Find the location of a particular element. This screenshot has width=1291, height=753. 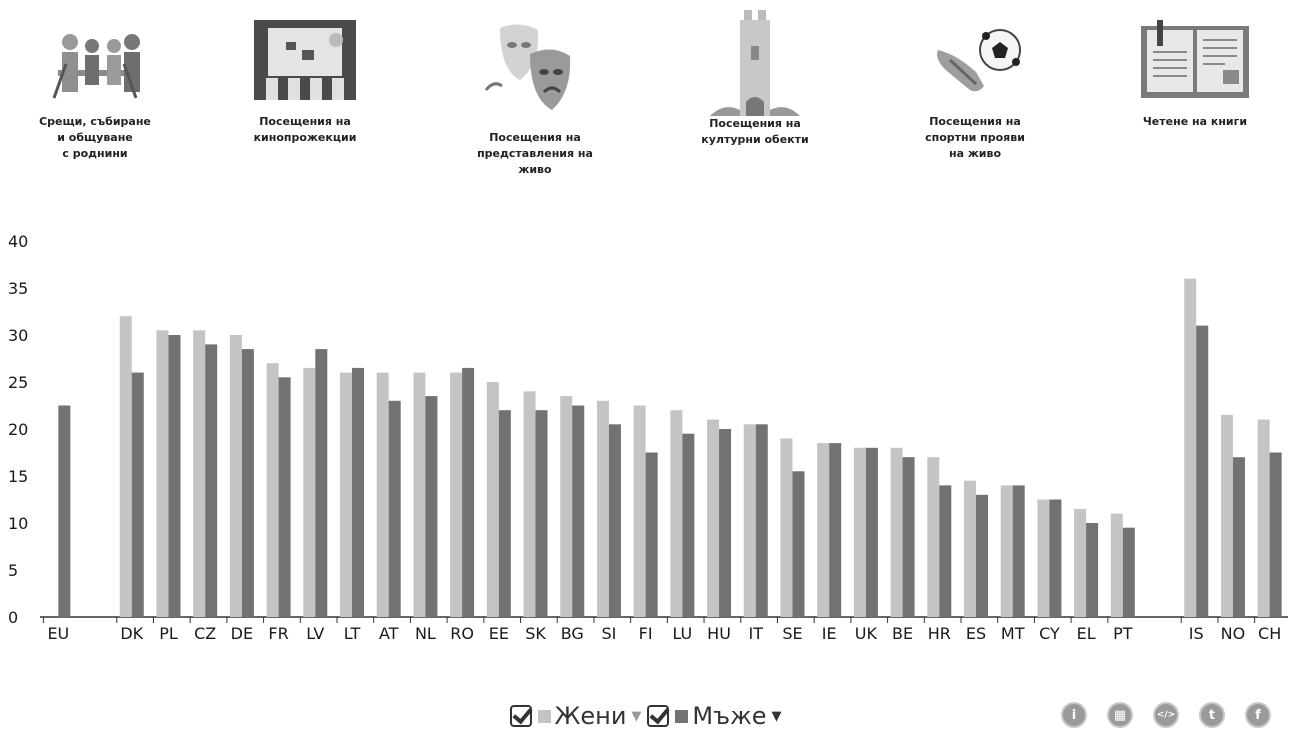

y-tick-label: 40 is located at coordinates (18, 241).